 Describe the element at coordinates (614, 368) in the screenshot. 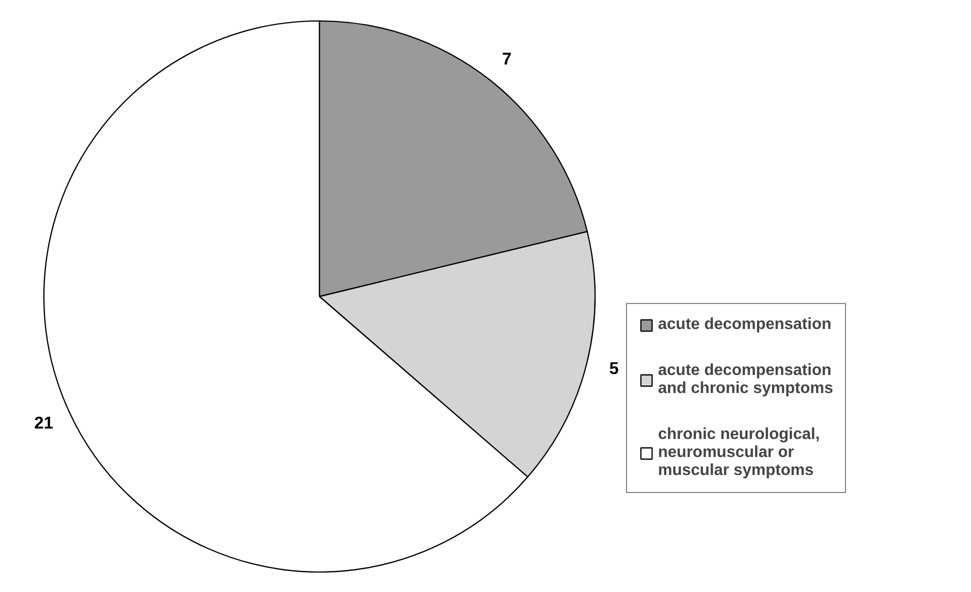

I see `data-label: 5` at that location.